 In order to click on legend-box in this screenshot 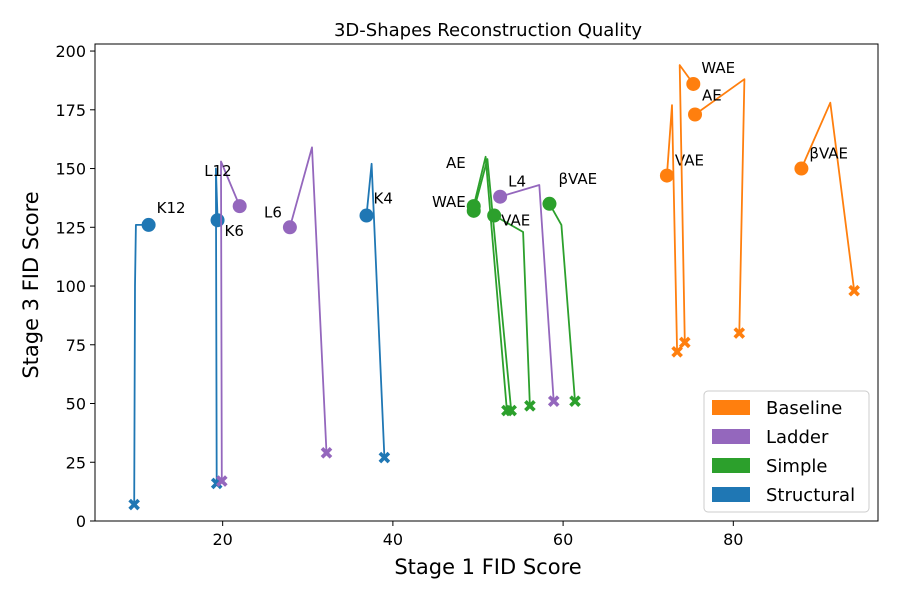, I will do `click(786, 451)`.